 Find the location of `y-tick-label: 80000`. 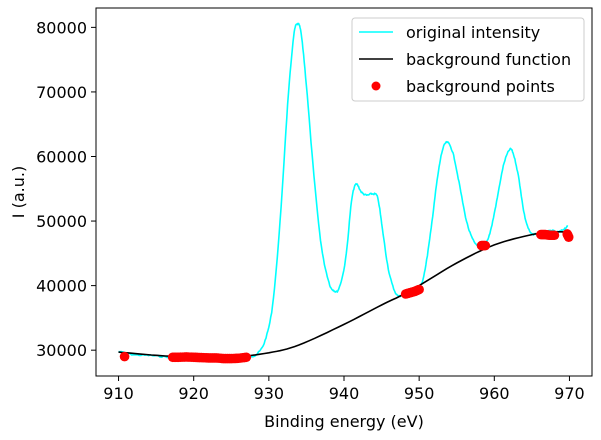

y-tick-label: 80000 is located at coordinates (61, 27).